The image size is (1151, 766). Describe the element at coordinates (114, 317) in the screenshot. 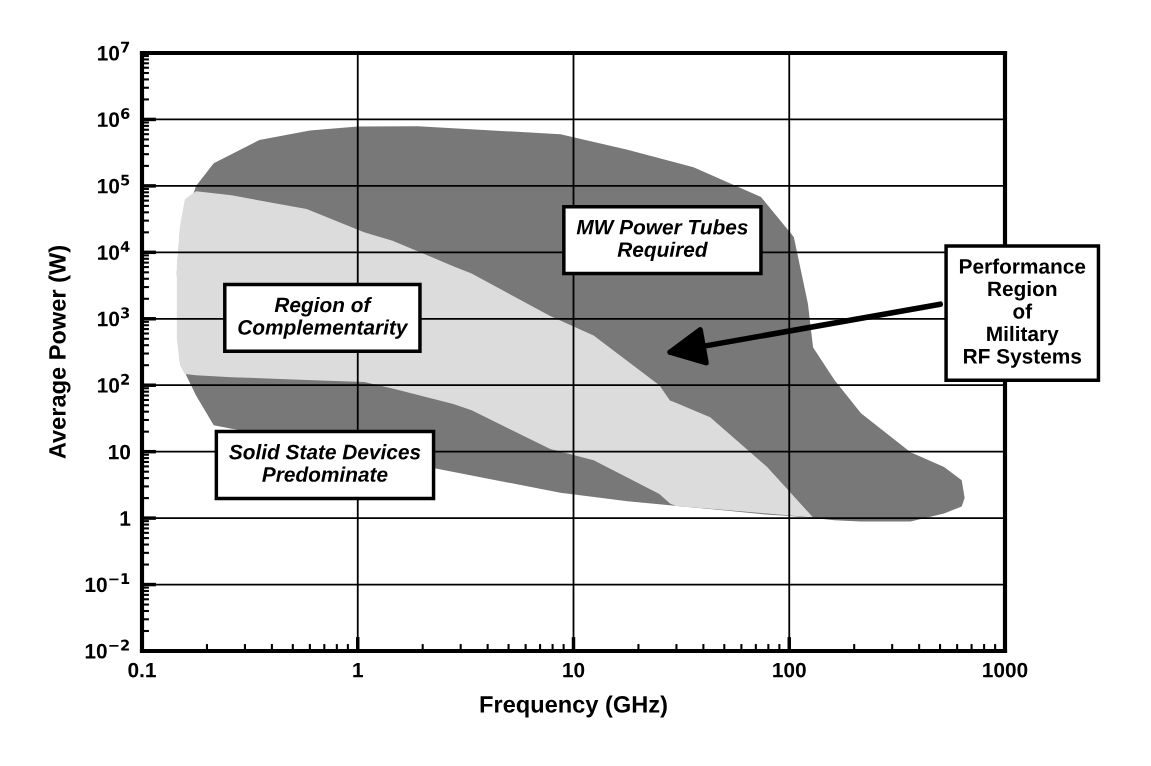

I see `y-tick-label: 10$^{3}$` at that location.